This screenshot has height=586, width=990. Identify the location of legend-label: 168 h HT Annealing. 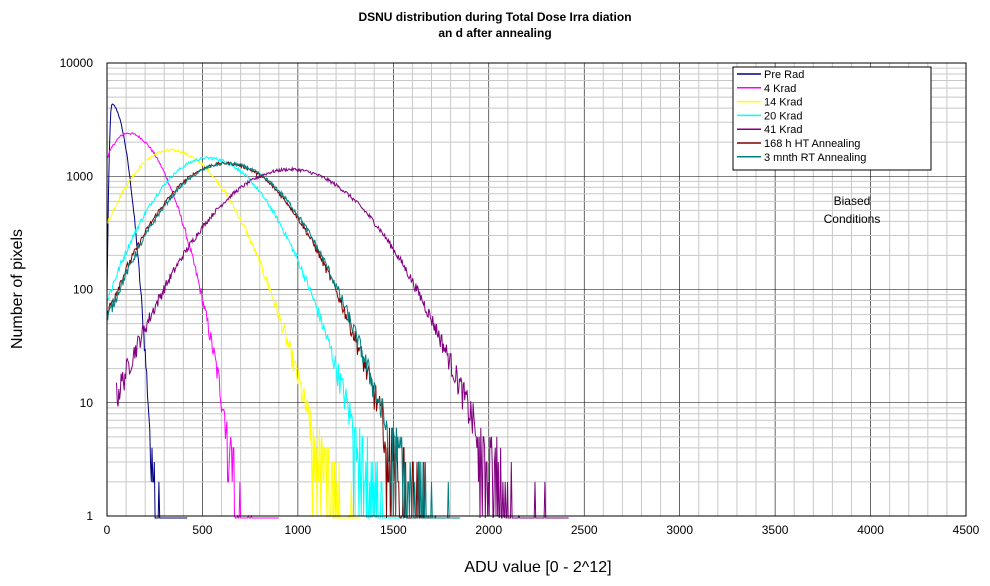
(812, 144).